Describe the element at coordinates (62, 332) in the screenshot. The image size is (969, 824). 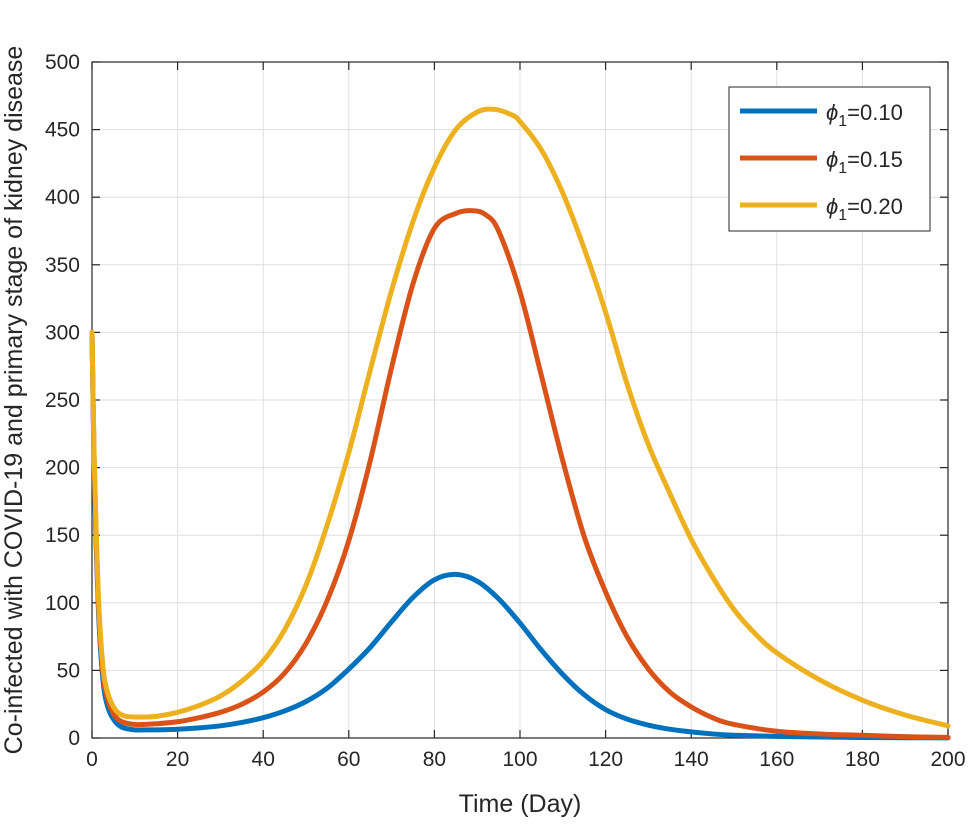
I see `y-tick-label: 300` at that location.